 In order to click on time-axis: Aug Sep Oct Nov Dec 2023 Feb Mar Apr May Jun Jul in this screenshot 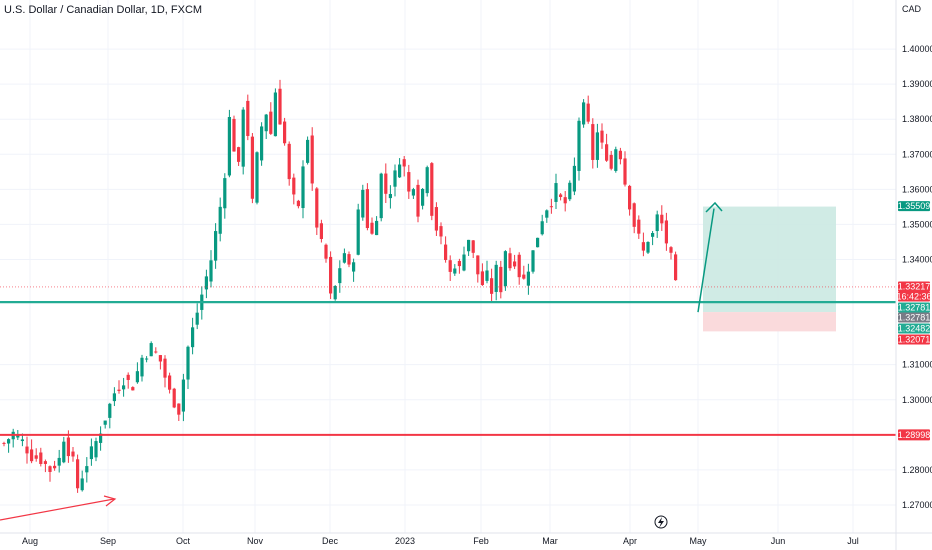, I will do `click(466, 539)`.